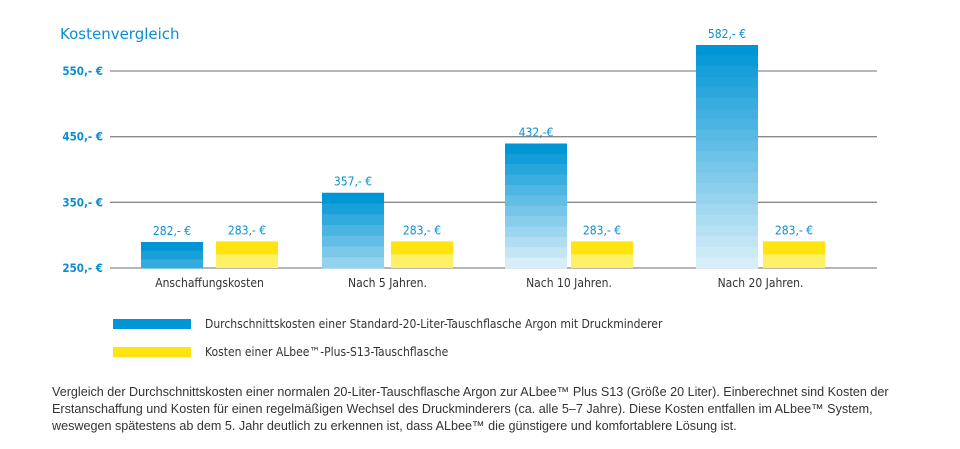  Describe the element at coordinates (120, 34) in the screenshot. I see `chart-title: Kostenvergleich` at that location.